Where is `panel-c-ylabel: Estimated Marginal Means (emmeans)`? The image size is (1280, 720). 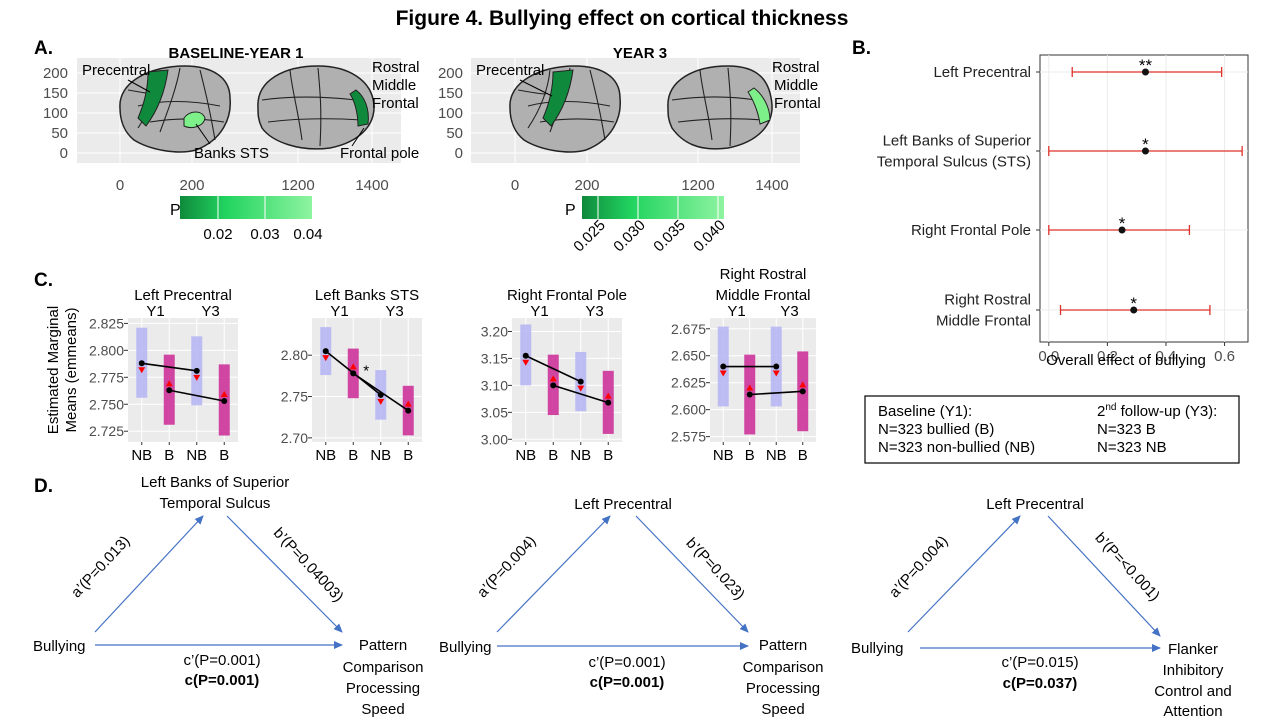
panel-c-ylabel: Estimated Marginal Means (emmeans) is located at coordinates (62, 370).